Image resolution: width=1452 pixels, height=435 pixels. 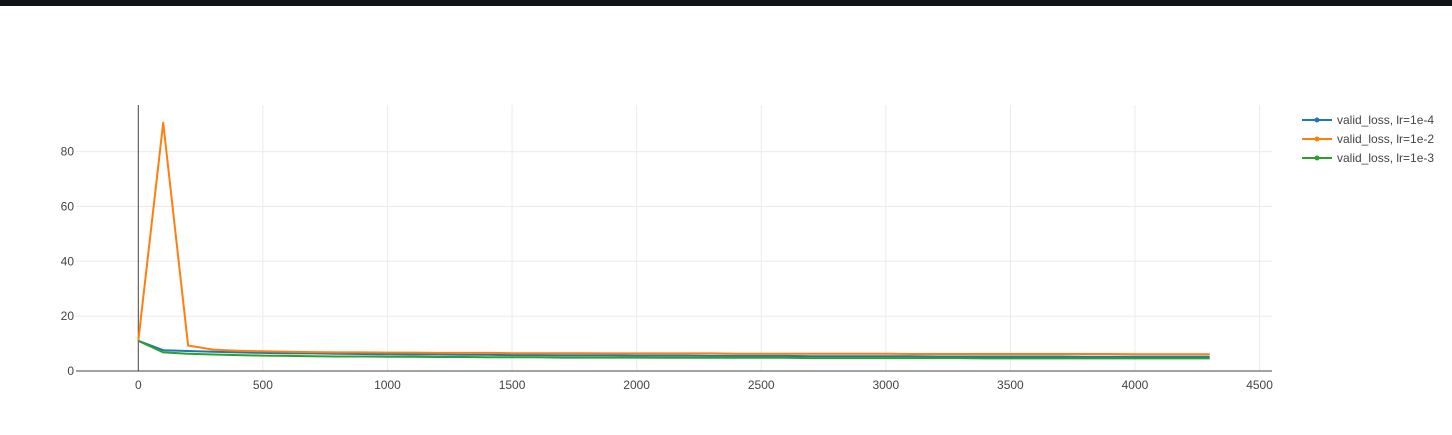 I want to click on x-tick-label: 2500, so click(x=761, y=385).